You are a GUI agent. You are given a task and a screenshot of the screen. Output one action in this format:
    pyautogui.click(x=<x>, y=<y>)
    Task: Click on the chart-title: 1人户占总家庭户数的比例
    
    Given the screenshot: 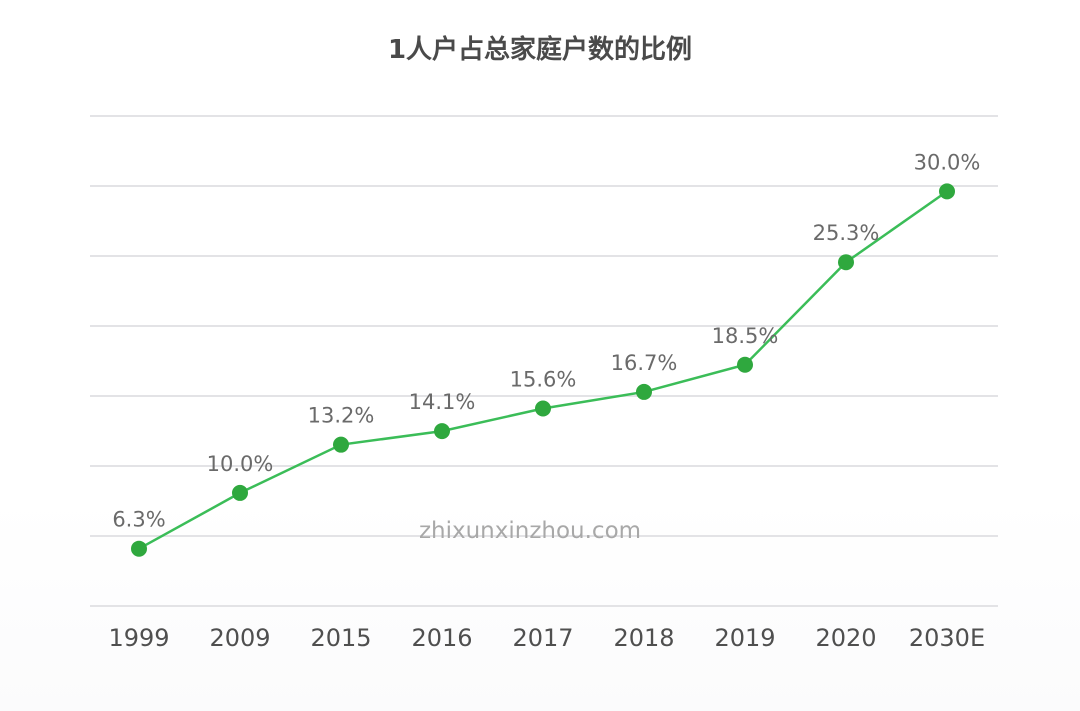 What is the action you would take?
    pyautogui.click(x=540, y=49)
    